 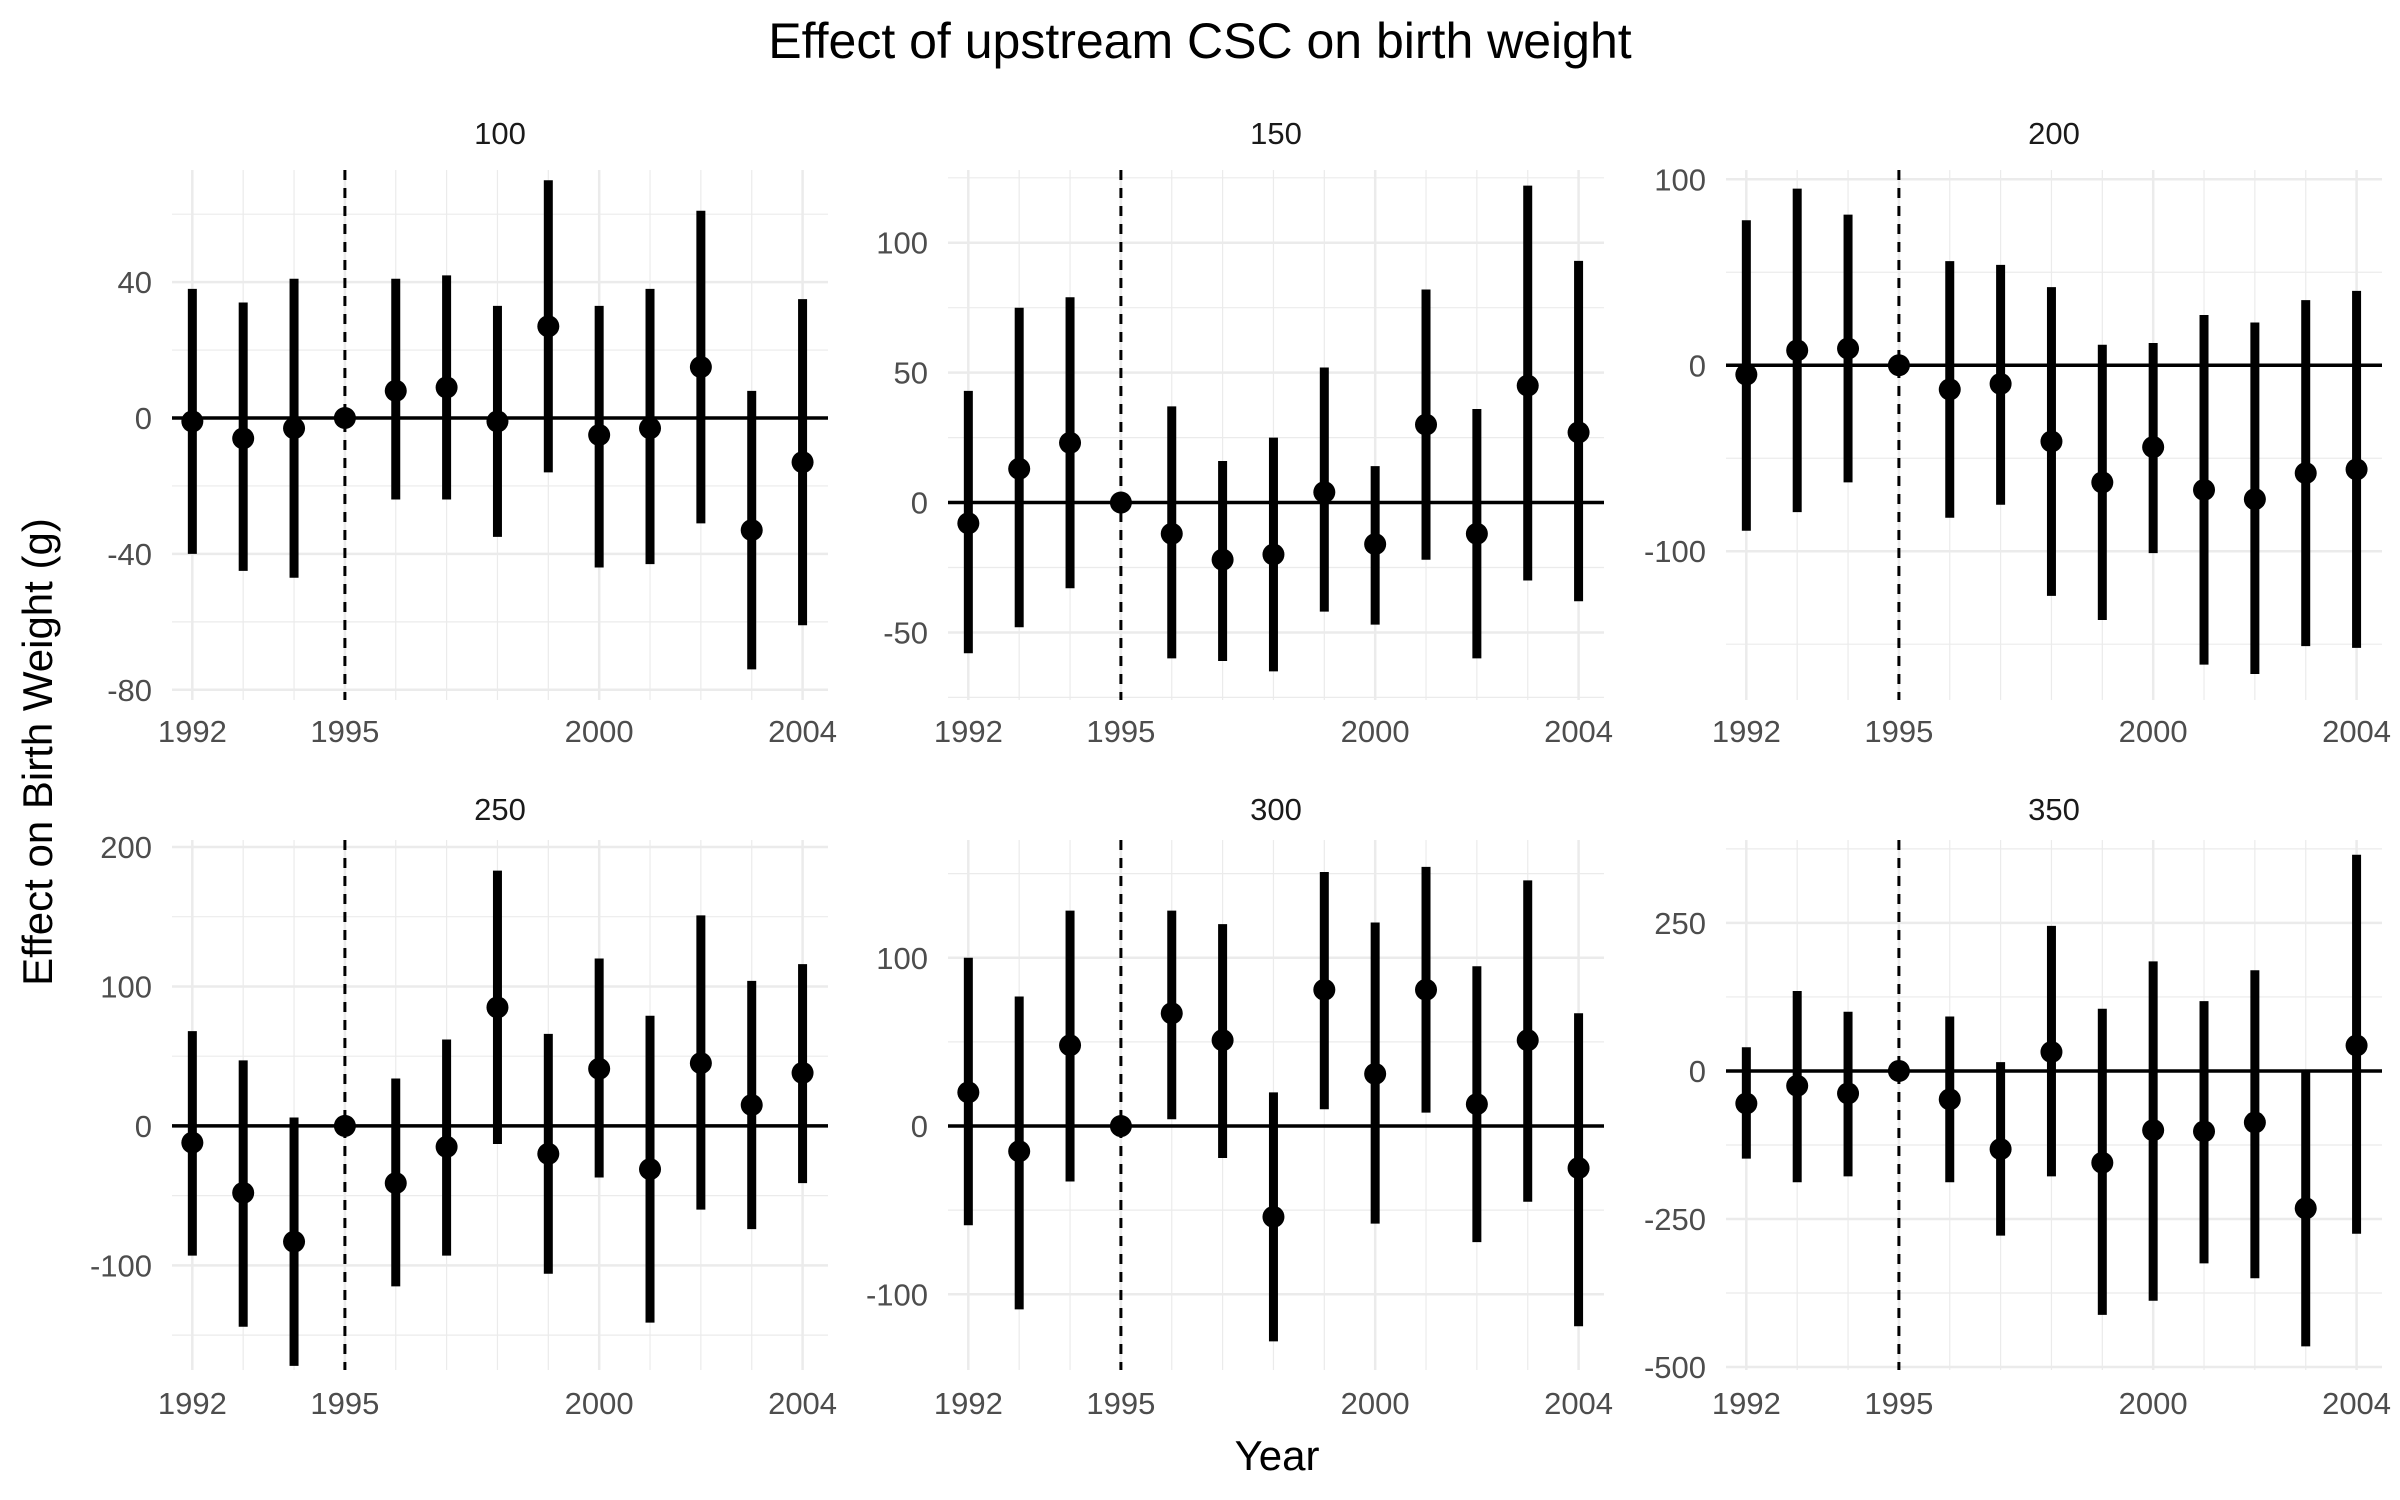 What do you see at coordinates (1244, 432) in the screenshot?
I see `facet-panel-150: 150 -50 0 50 100 1992 1995 2000 2004` at bounding box center [1244, 432].